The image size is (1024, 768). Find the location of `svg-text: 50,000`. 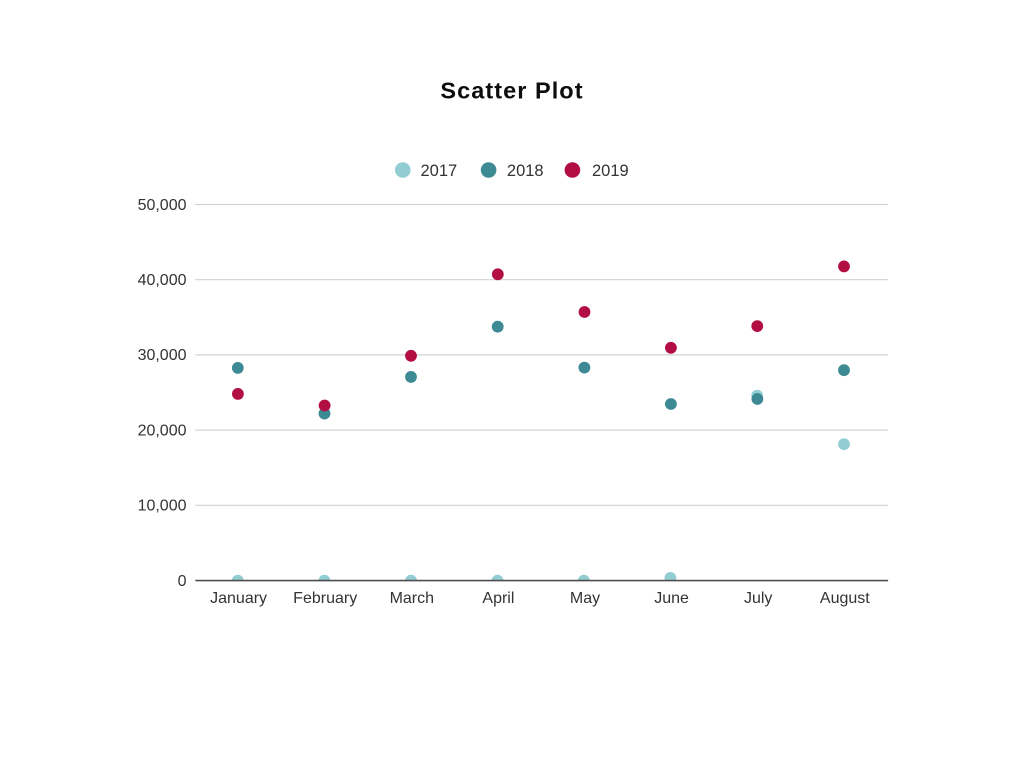

svg-text: 50,000 is located at coordinates (162, 205).